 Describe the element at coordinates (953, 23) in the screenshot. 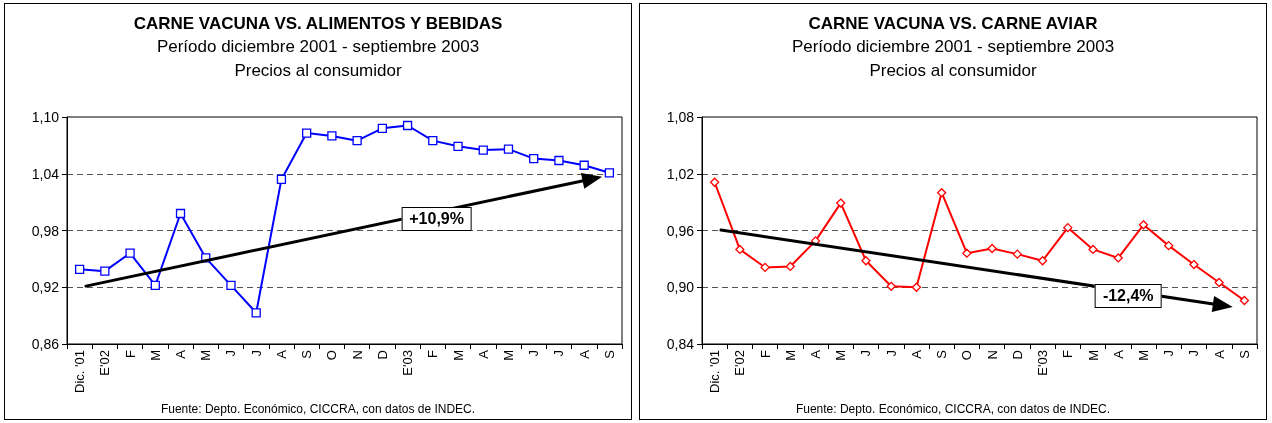

I see `chart-title: CARNE VACUNA VS. CARNE AVIAR` at that location.